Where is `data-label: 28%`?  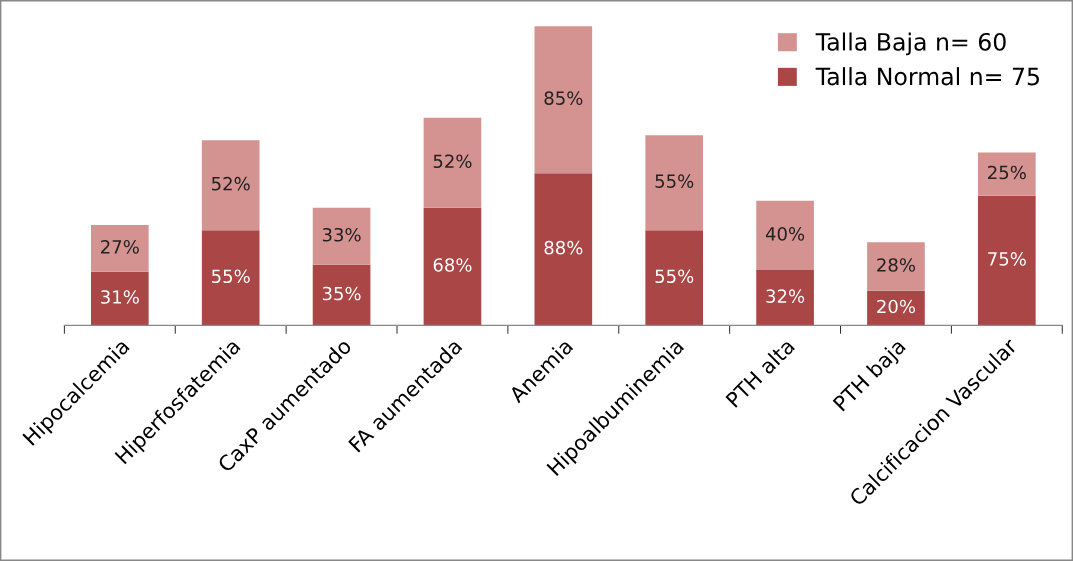
data-label: 28% is located at coordinates (896, 265).